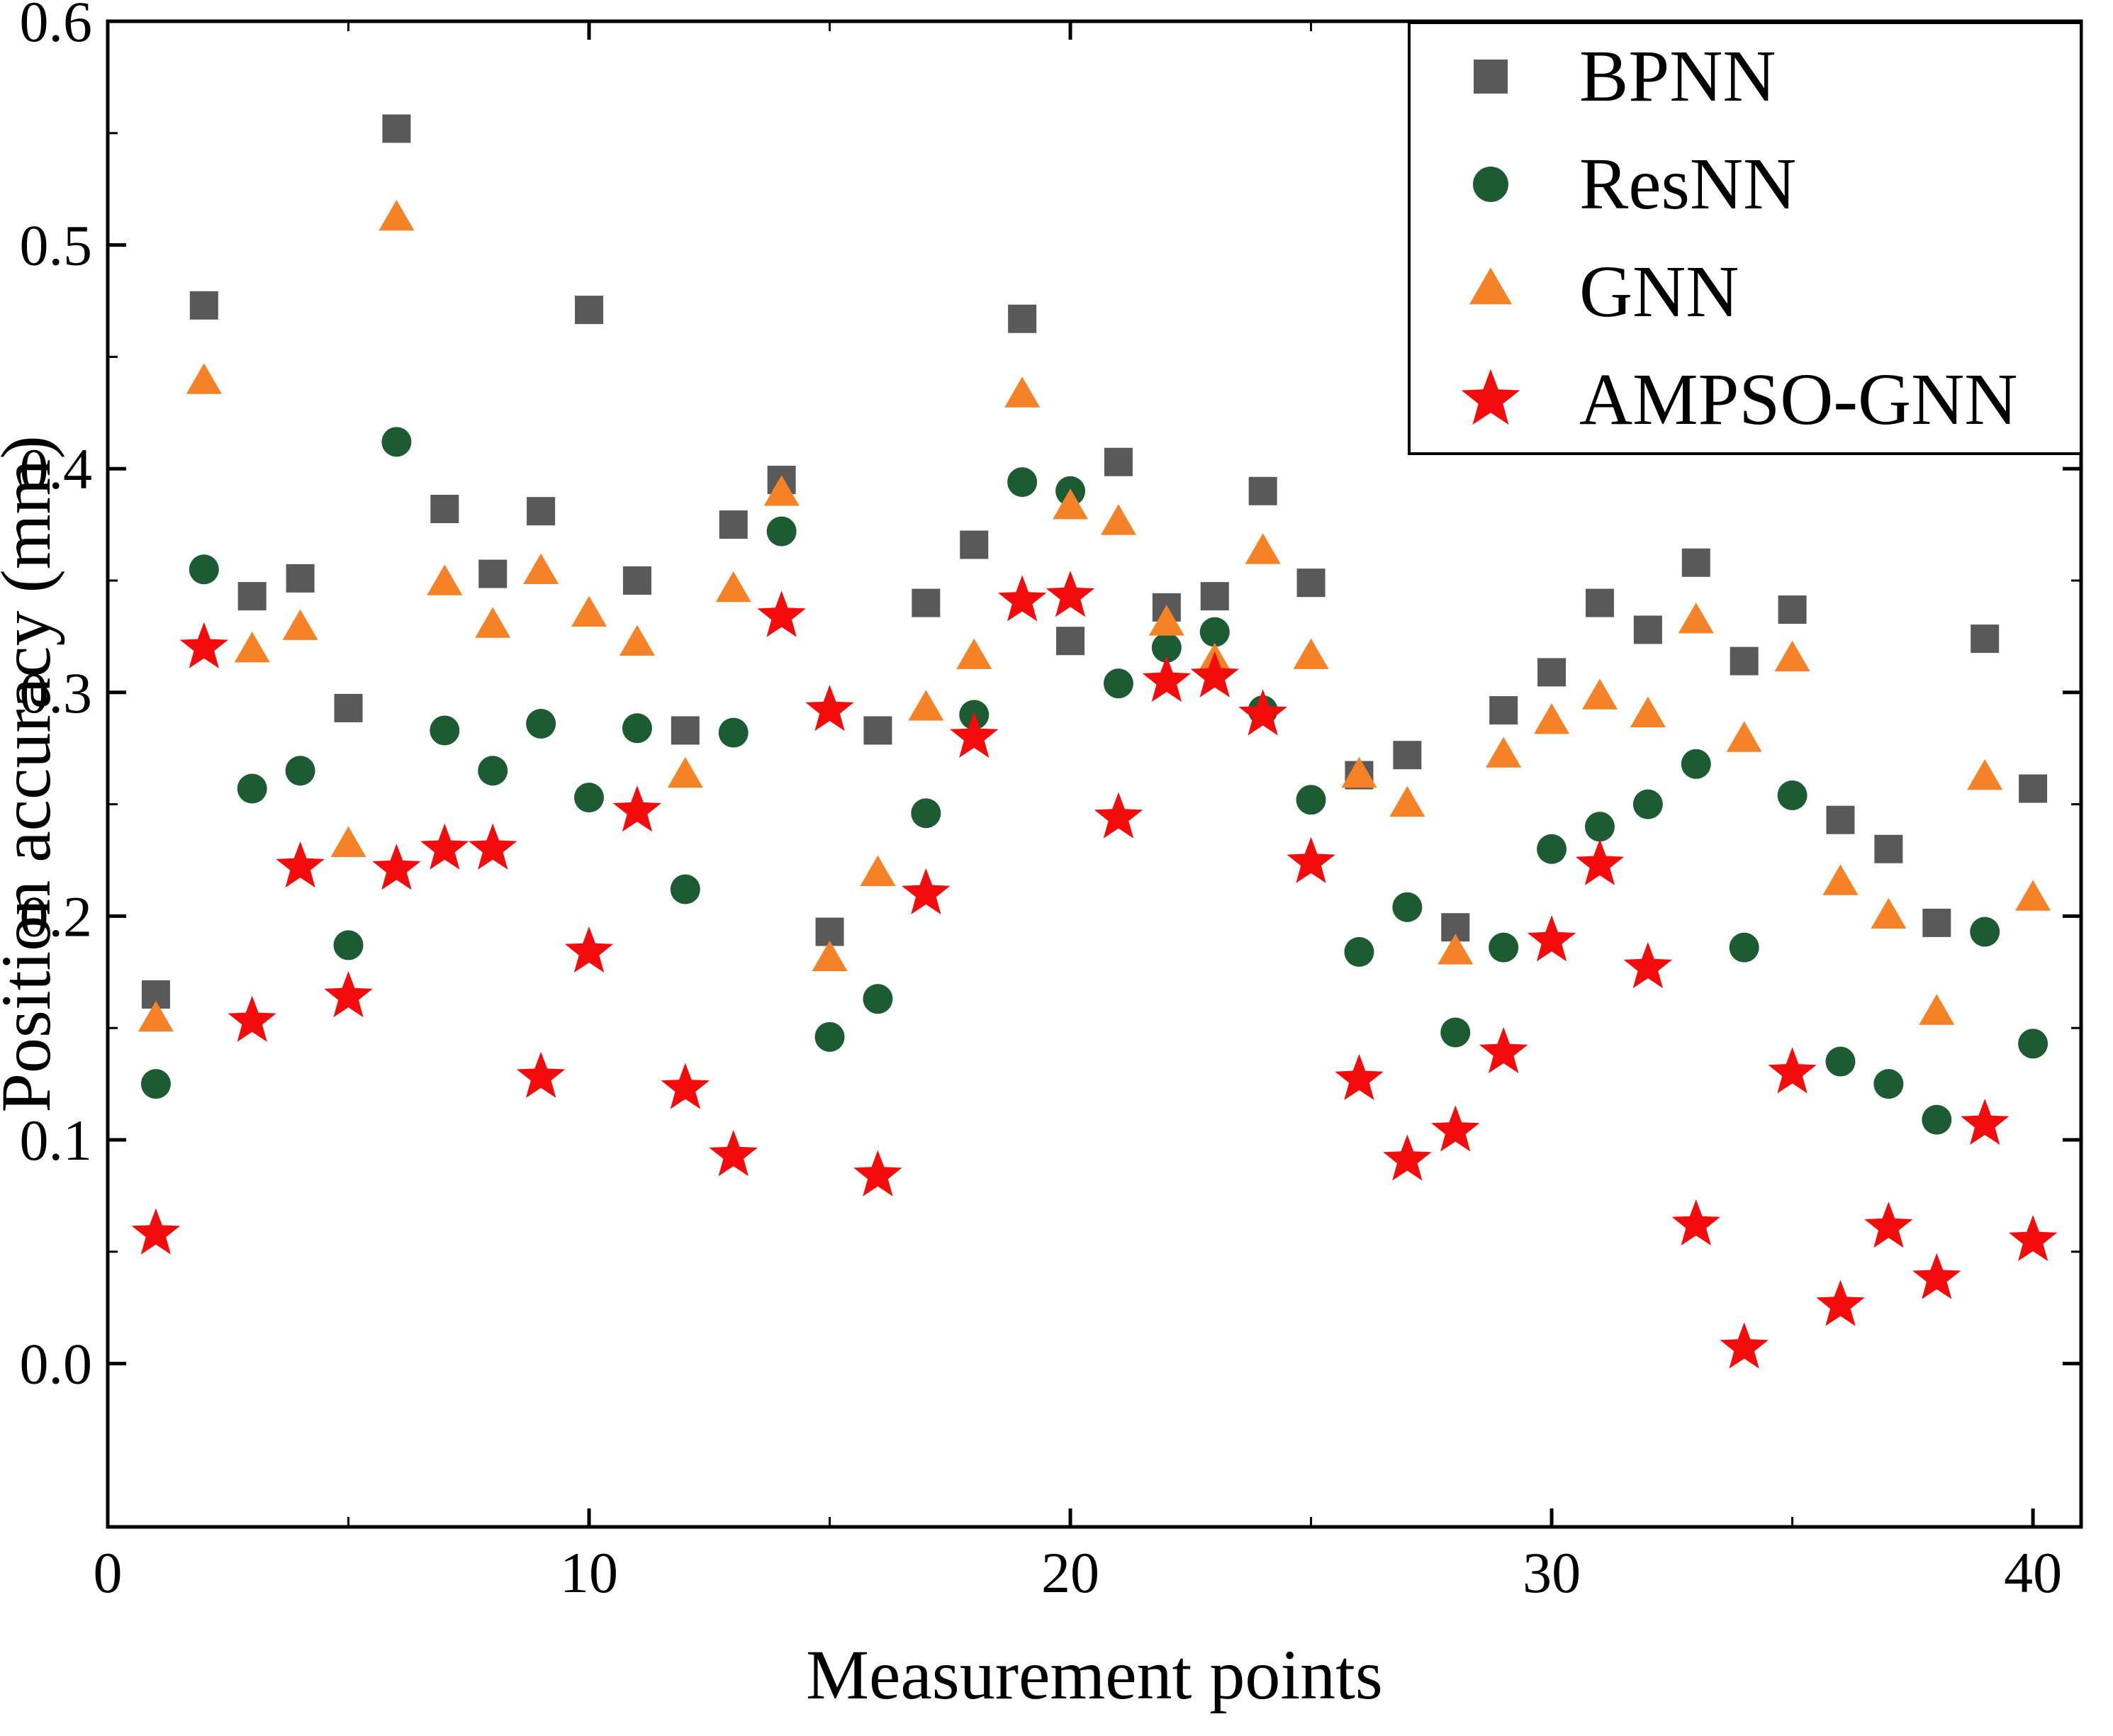  What do you see at coordinates (1798, 400) in the screenshot?
I see `legend-label: AMPSO-GNN` at bounding box center [1798, 400].